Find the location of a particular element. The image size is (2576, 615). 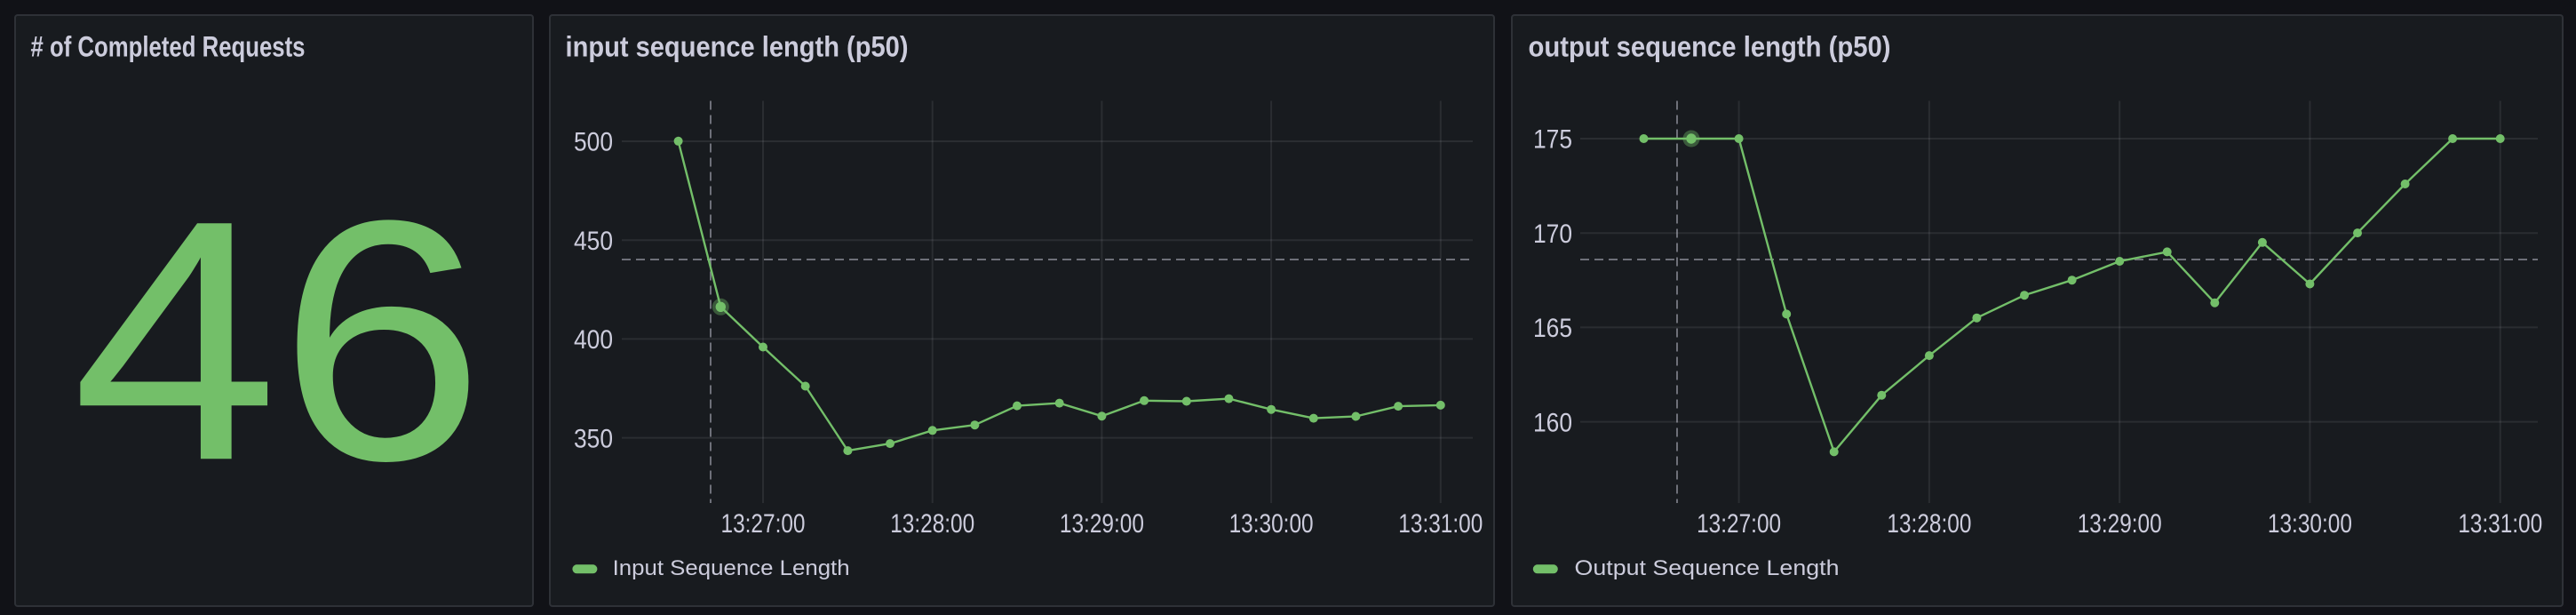

svg-text: 350 is located at coordinates (593, 439).